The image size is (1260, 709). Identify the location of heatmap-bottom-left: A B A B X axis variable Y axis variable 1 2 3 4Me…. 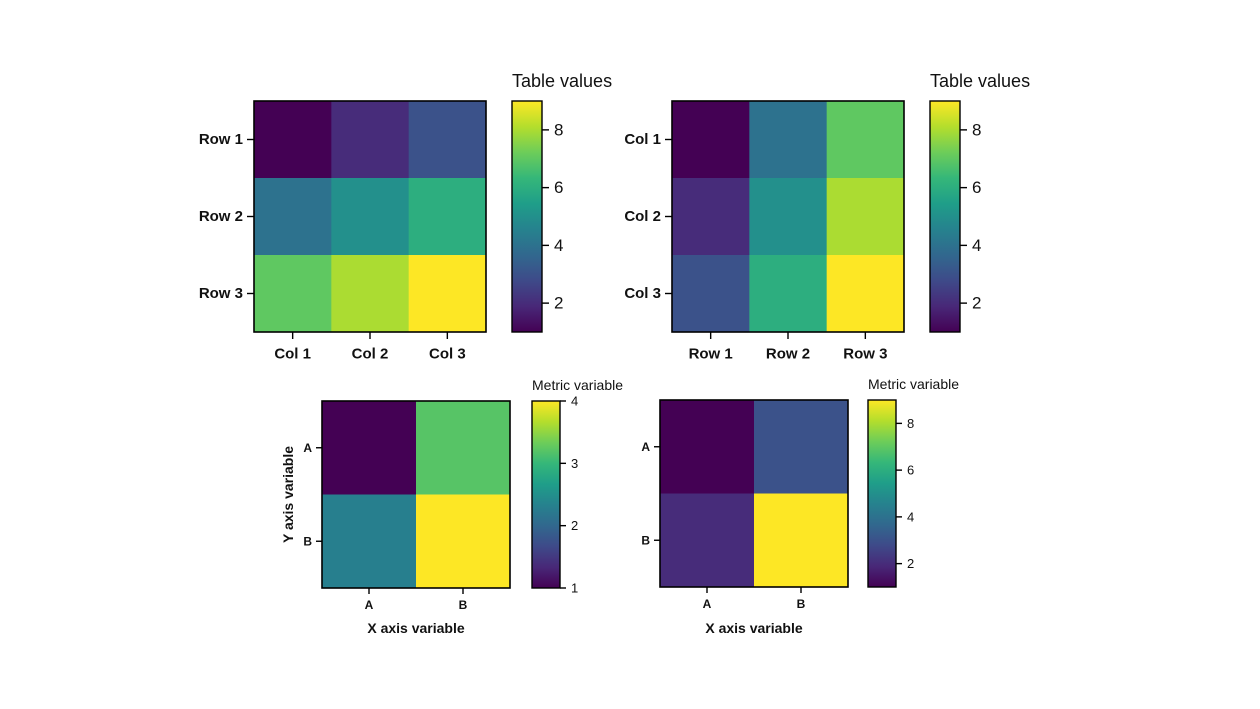
(451, 506).